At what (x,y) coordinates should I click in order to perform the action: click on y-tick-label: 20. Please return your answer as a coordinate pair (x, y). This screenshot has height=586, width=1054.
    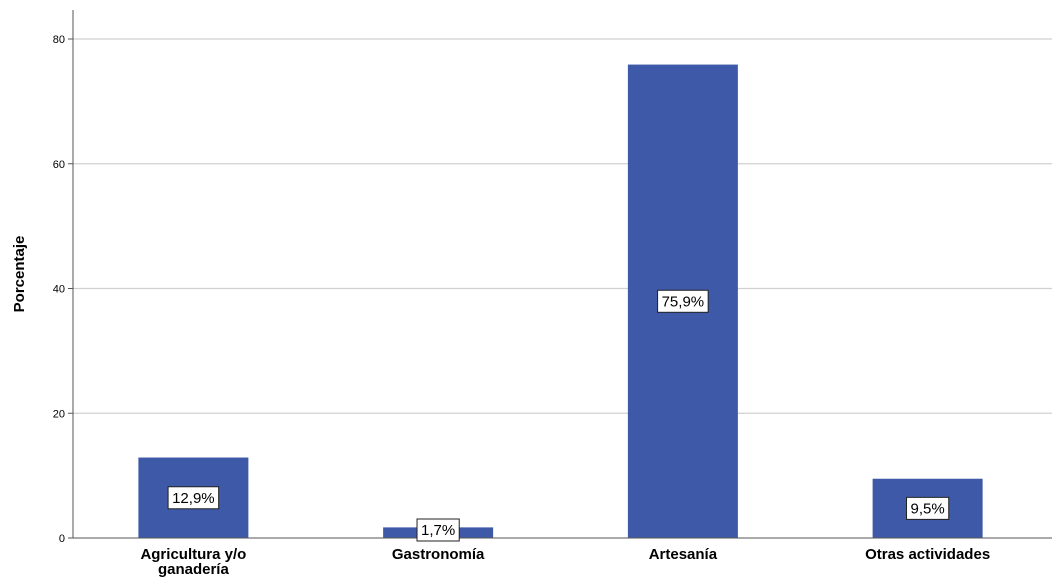
    Looking at the image, I should click on (59, 414).